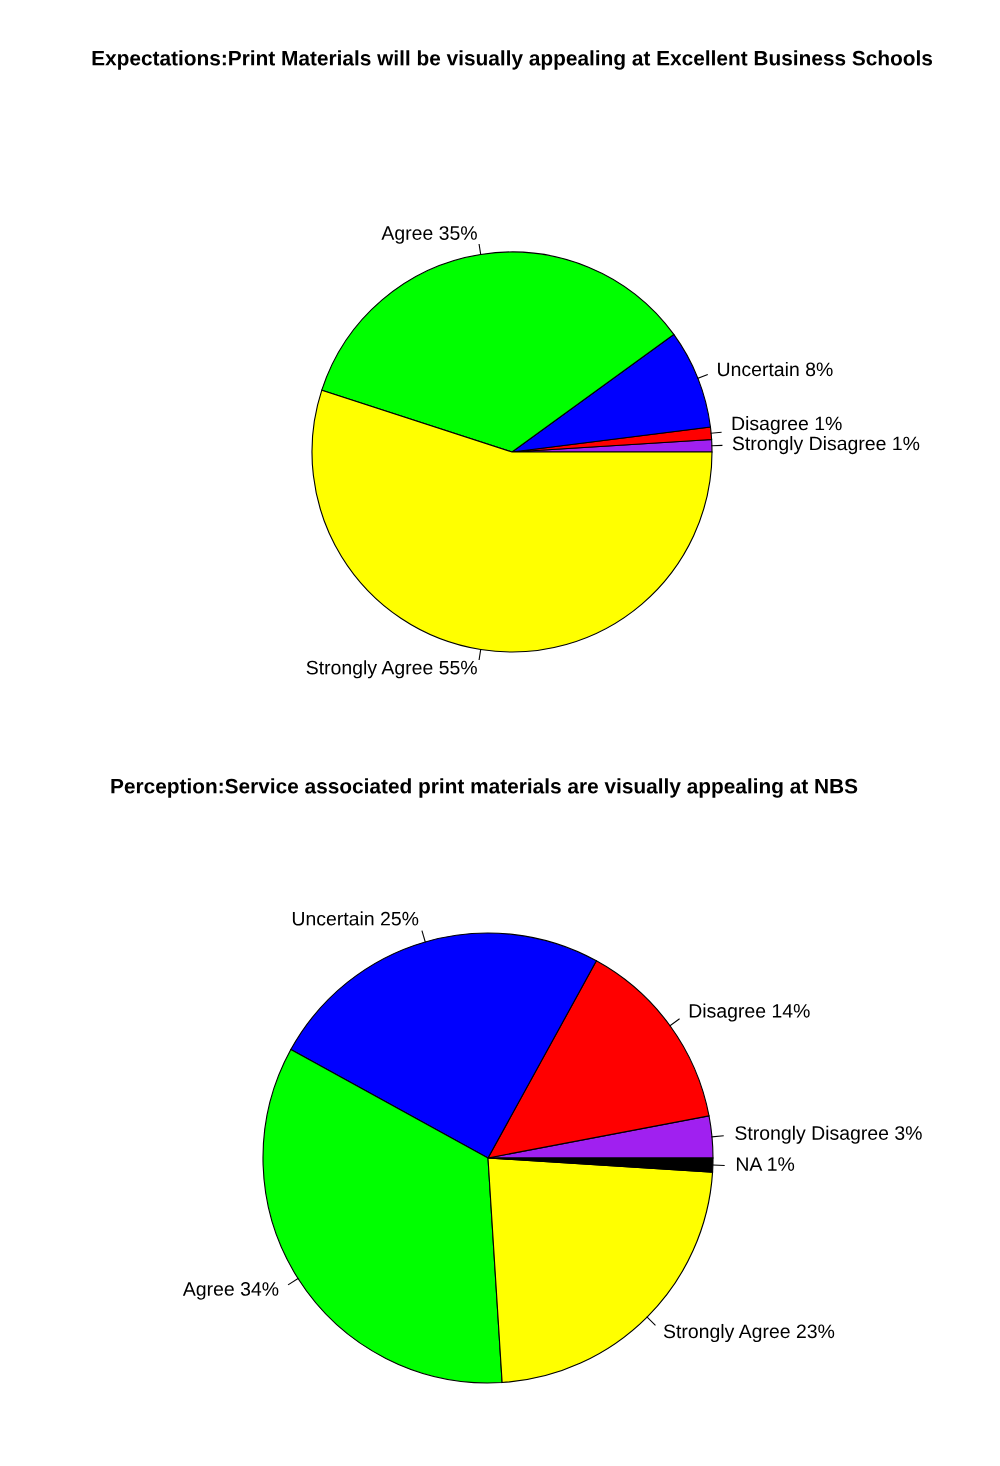 This screenshot has height=1466, width=1000. Describe the element at coordinates (512, 60) in the screenshot. I see `chart-title: Expectations:Print Materials will be visually appealing at Excellent Business Schools` at that location.